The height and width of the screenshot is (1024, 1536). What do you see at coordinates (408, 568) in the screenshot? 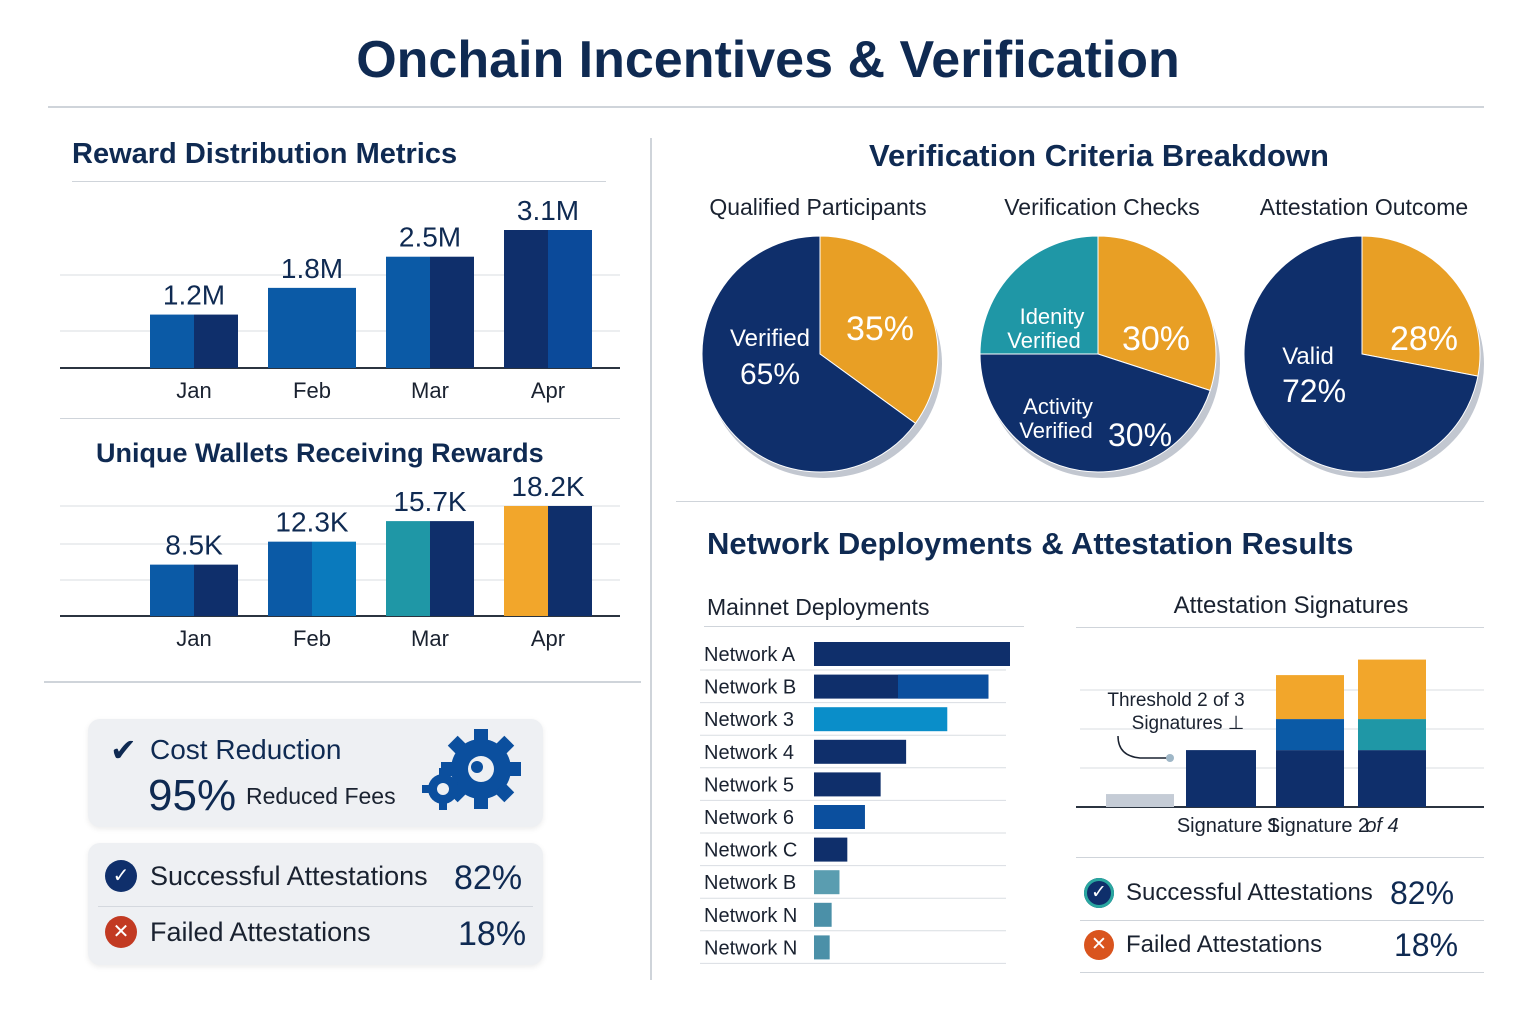
I see `bar-mar-left` at bounding box center [408, 568].